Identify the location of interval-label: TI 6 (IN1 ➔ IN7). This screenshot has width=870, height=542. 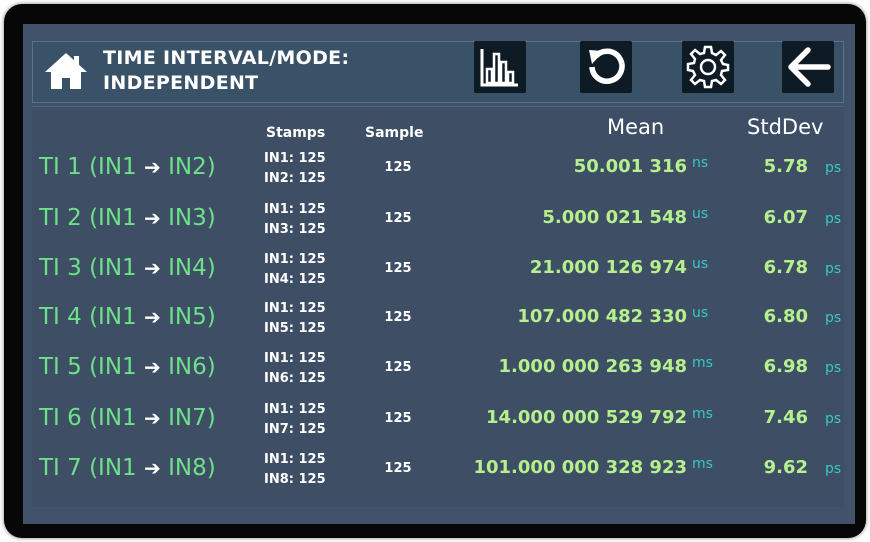
(127, 418).